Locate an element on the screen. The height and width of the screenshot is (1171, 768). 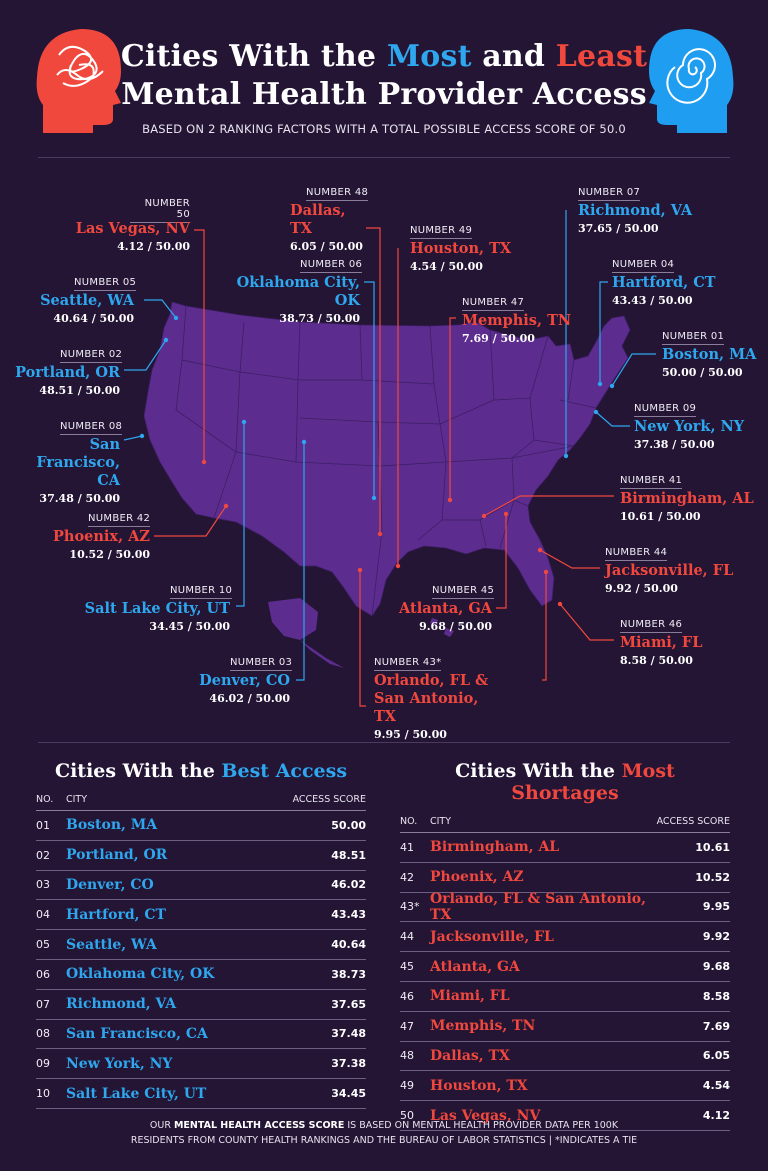
map-label-portland: NUMBER 02 is located at coordinates (91, 352).